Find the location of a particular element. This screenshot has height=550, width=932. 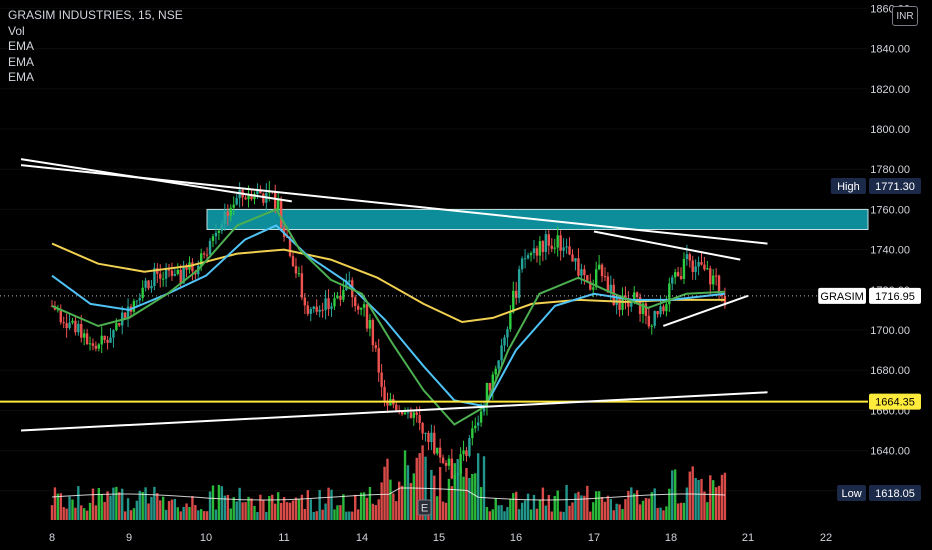

session-marker: E is located at coordinates (424, 507).